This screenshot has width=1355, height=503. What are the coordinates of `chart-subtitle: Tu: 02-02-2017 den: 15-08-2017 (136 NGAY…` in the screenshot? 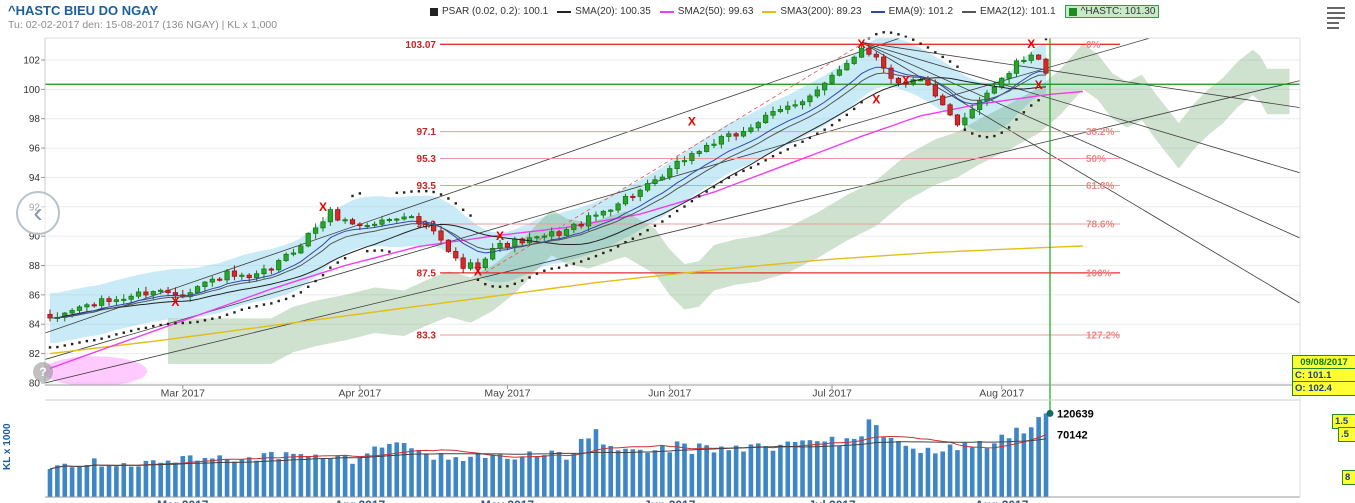 It's located at (143, 25).